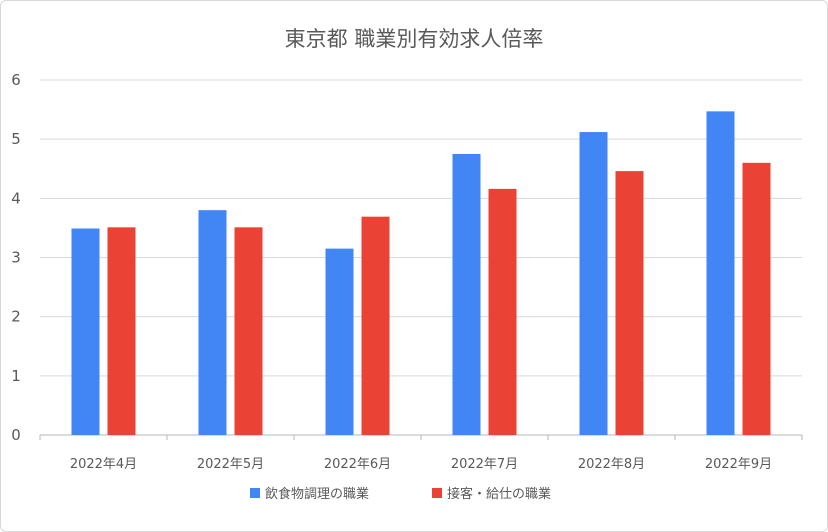  What do you see at coordinates (16, 376) in the screenshot?
I see `y-tick-label: 1` at bounding box center [16, 376].